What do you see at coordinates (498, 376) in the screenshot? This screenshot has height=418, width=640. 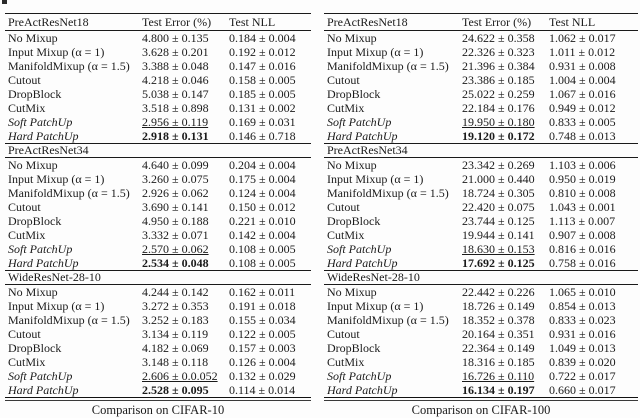 I see `test-error-value: 16.726 ± 0.110` at bounding box center [498, 376].